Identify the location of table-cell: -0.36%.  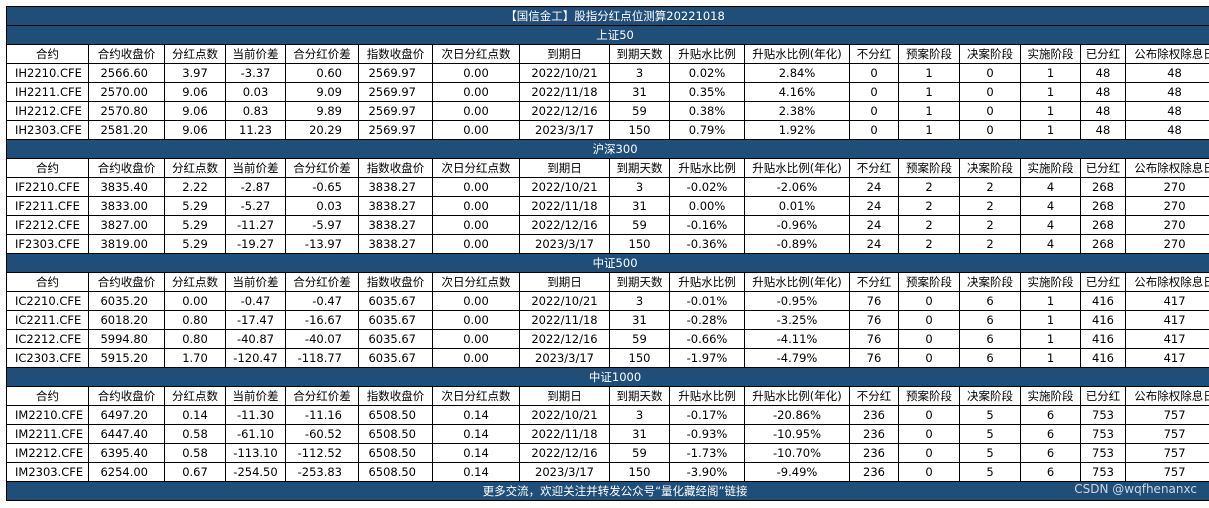
(707, 244).